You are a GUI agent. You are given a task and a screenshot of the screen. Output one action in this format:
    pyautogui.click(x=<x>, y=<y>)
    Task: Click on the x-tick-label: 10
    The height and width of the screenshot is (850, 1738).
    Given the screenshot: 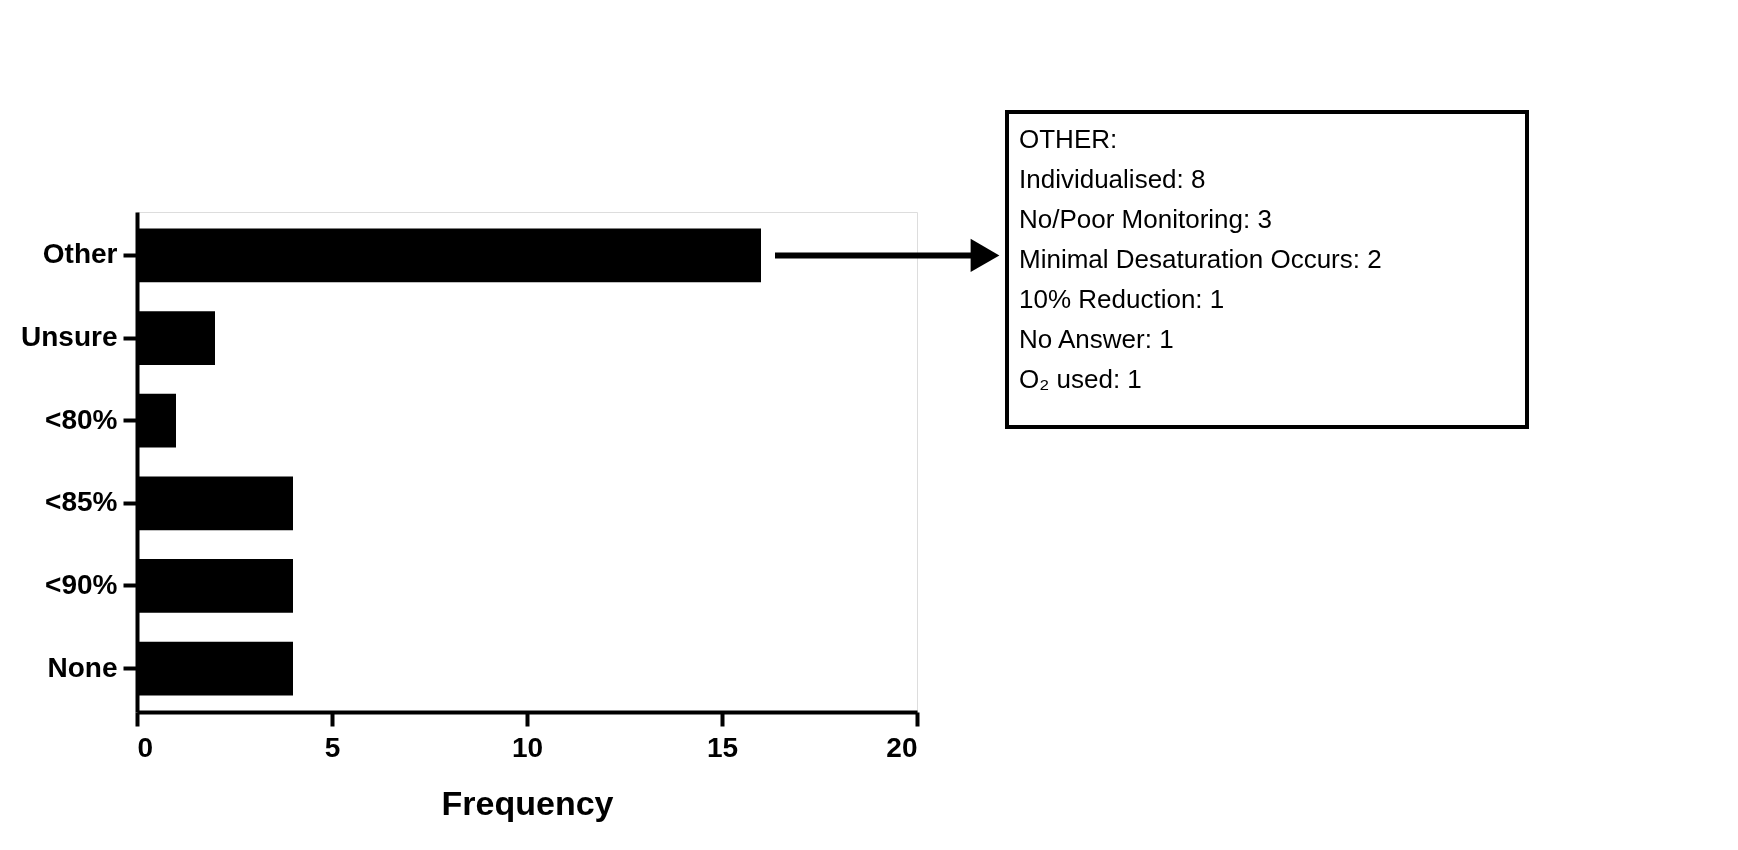 What is the action you would take?
    pyautogui.click(x=527, y=747)
    